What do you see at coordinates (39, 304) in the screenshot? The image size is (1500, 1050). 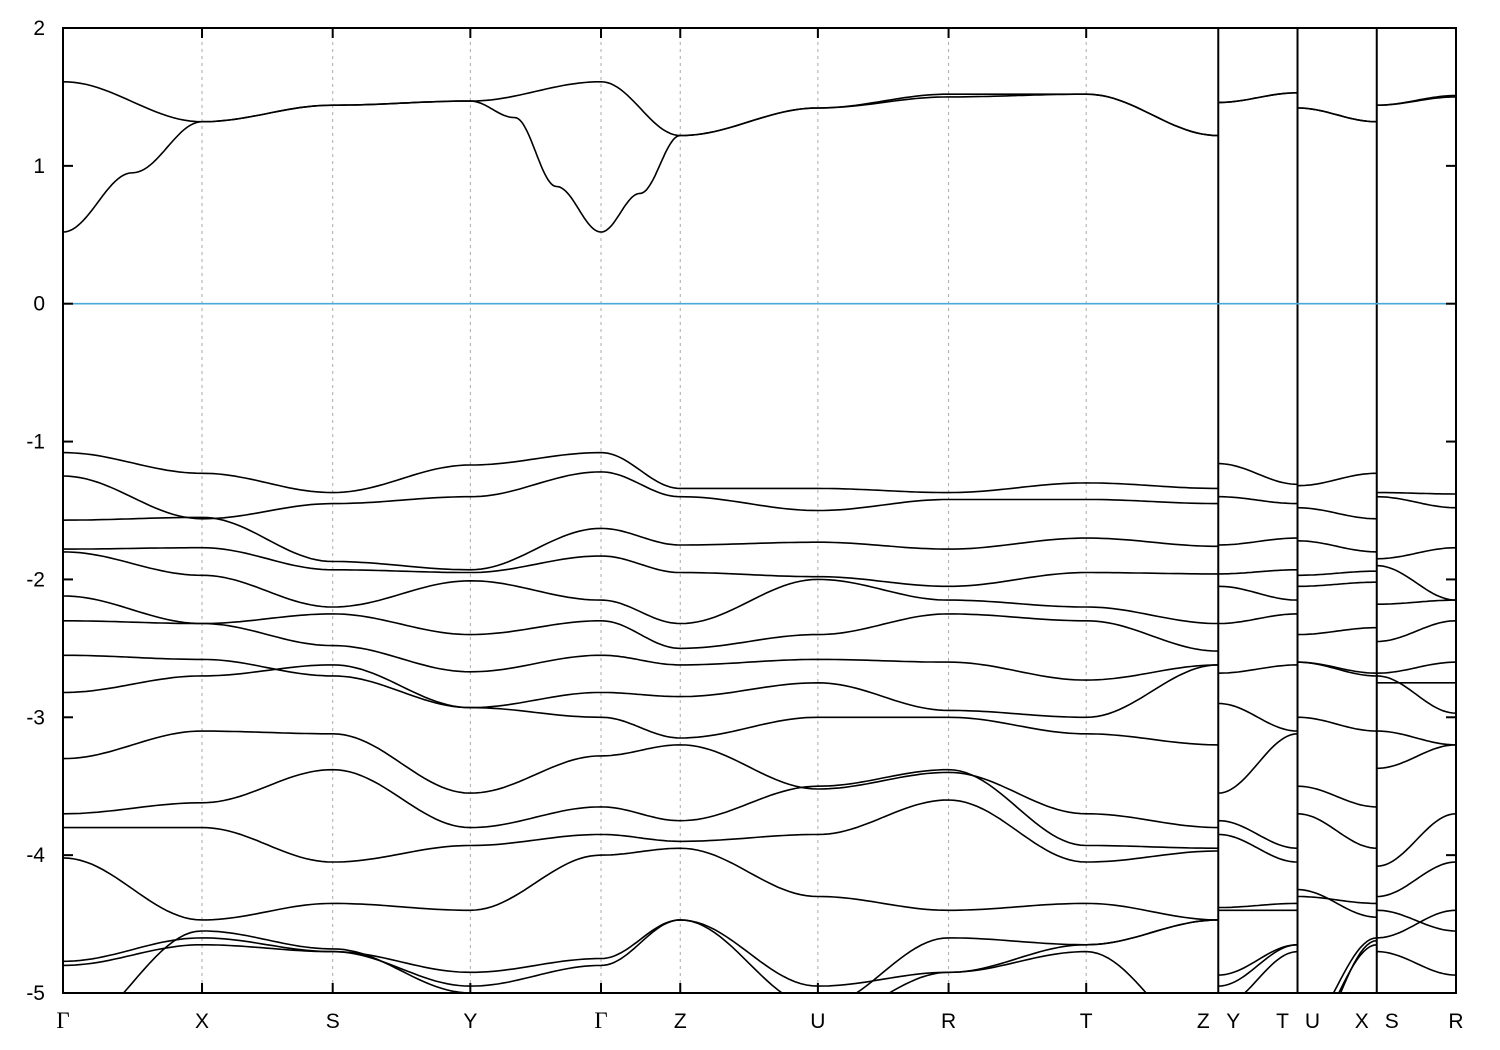 I see `y-tick-label: 0` at bounding box center [39, 304].